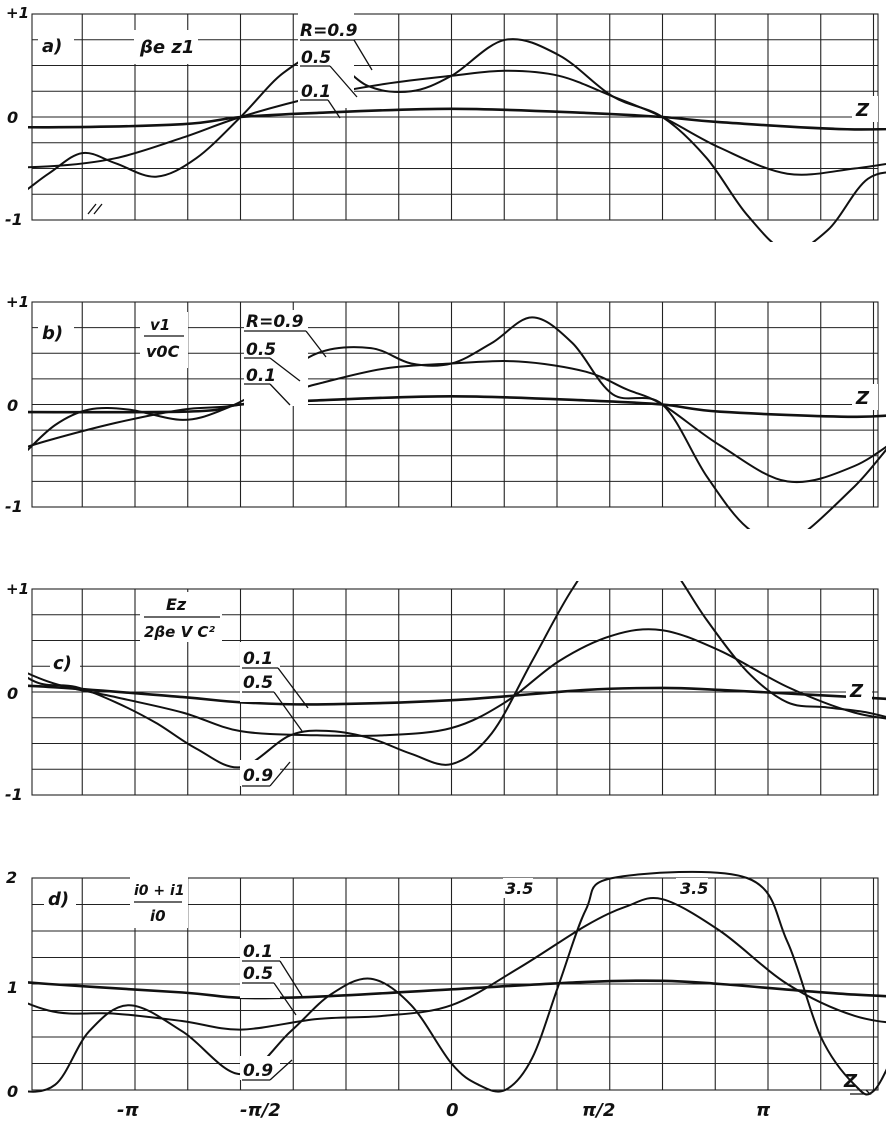 This screenshot has height=1121, width=892. I want to click on panel-d-ann-right-bg, so click(692, 888).